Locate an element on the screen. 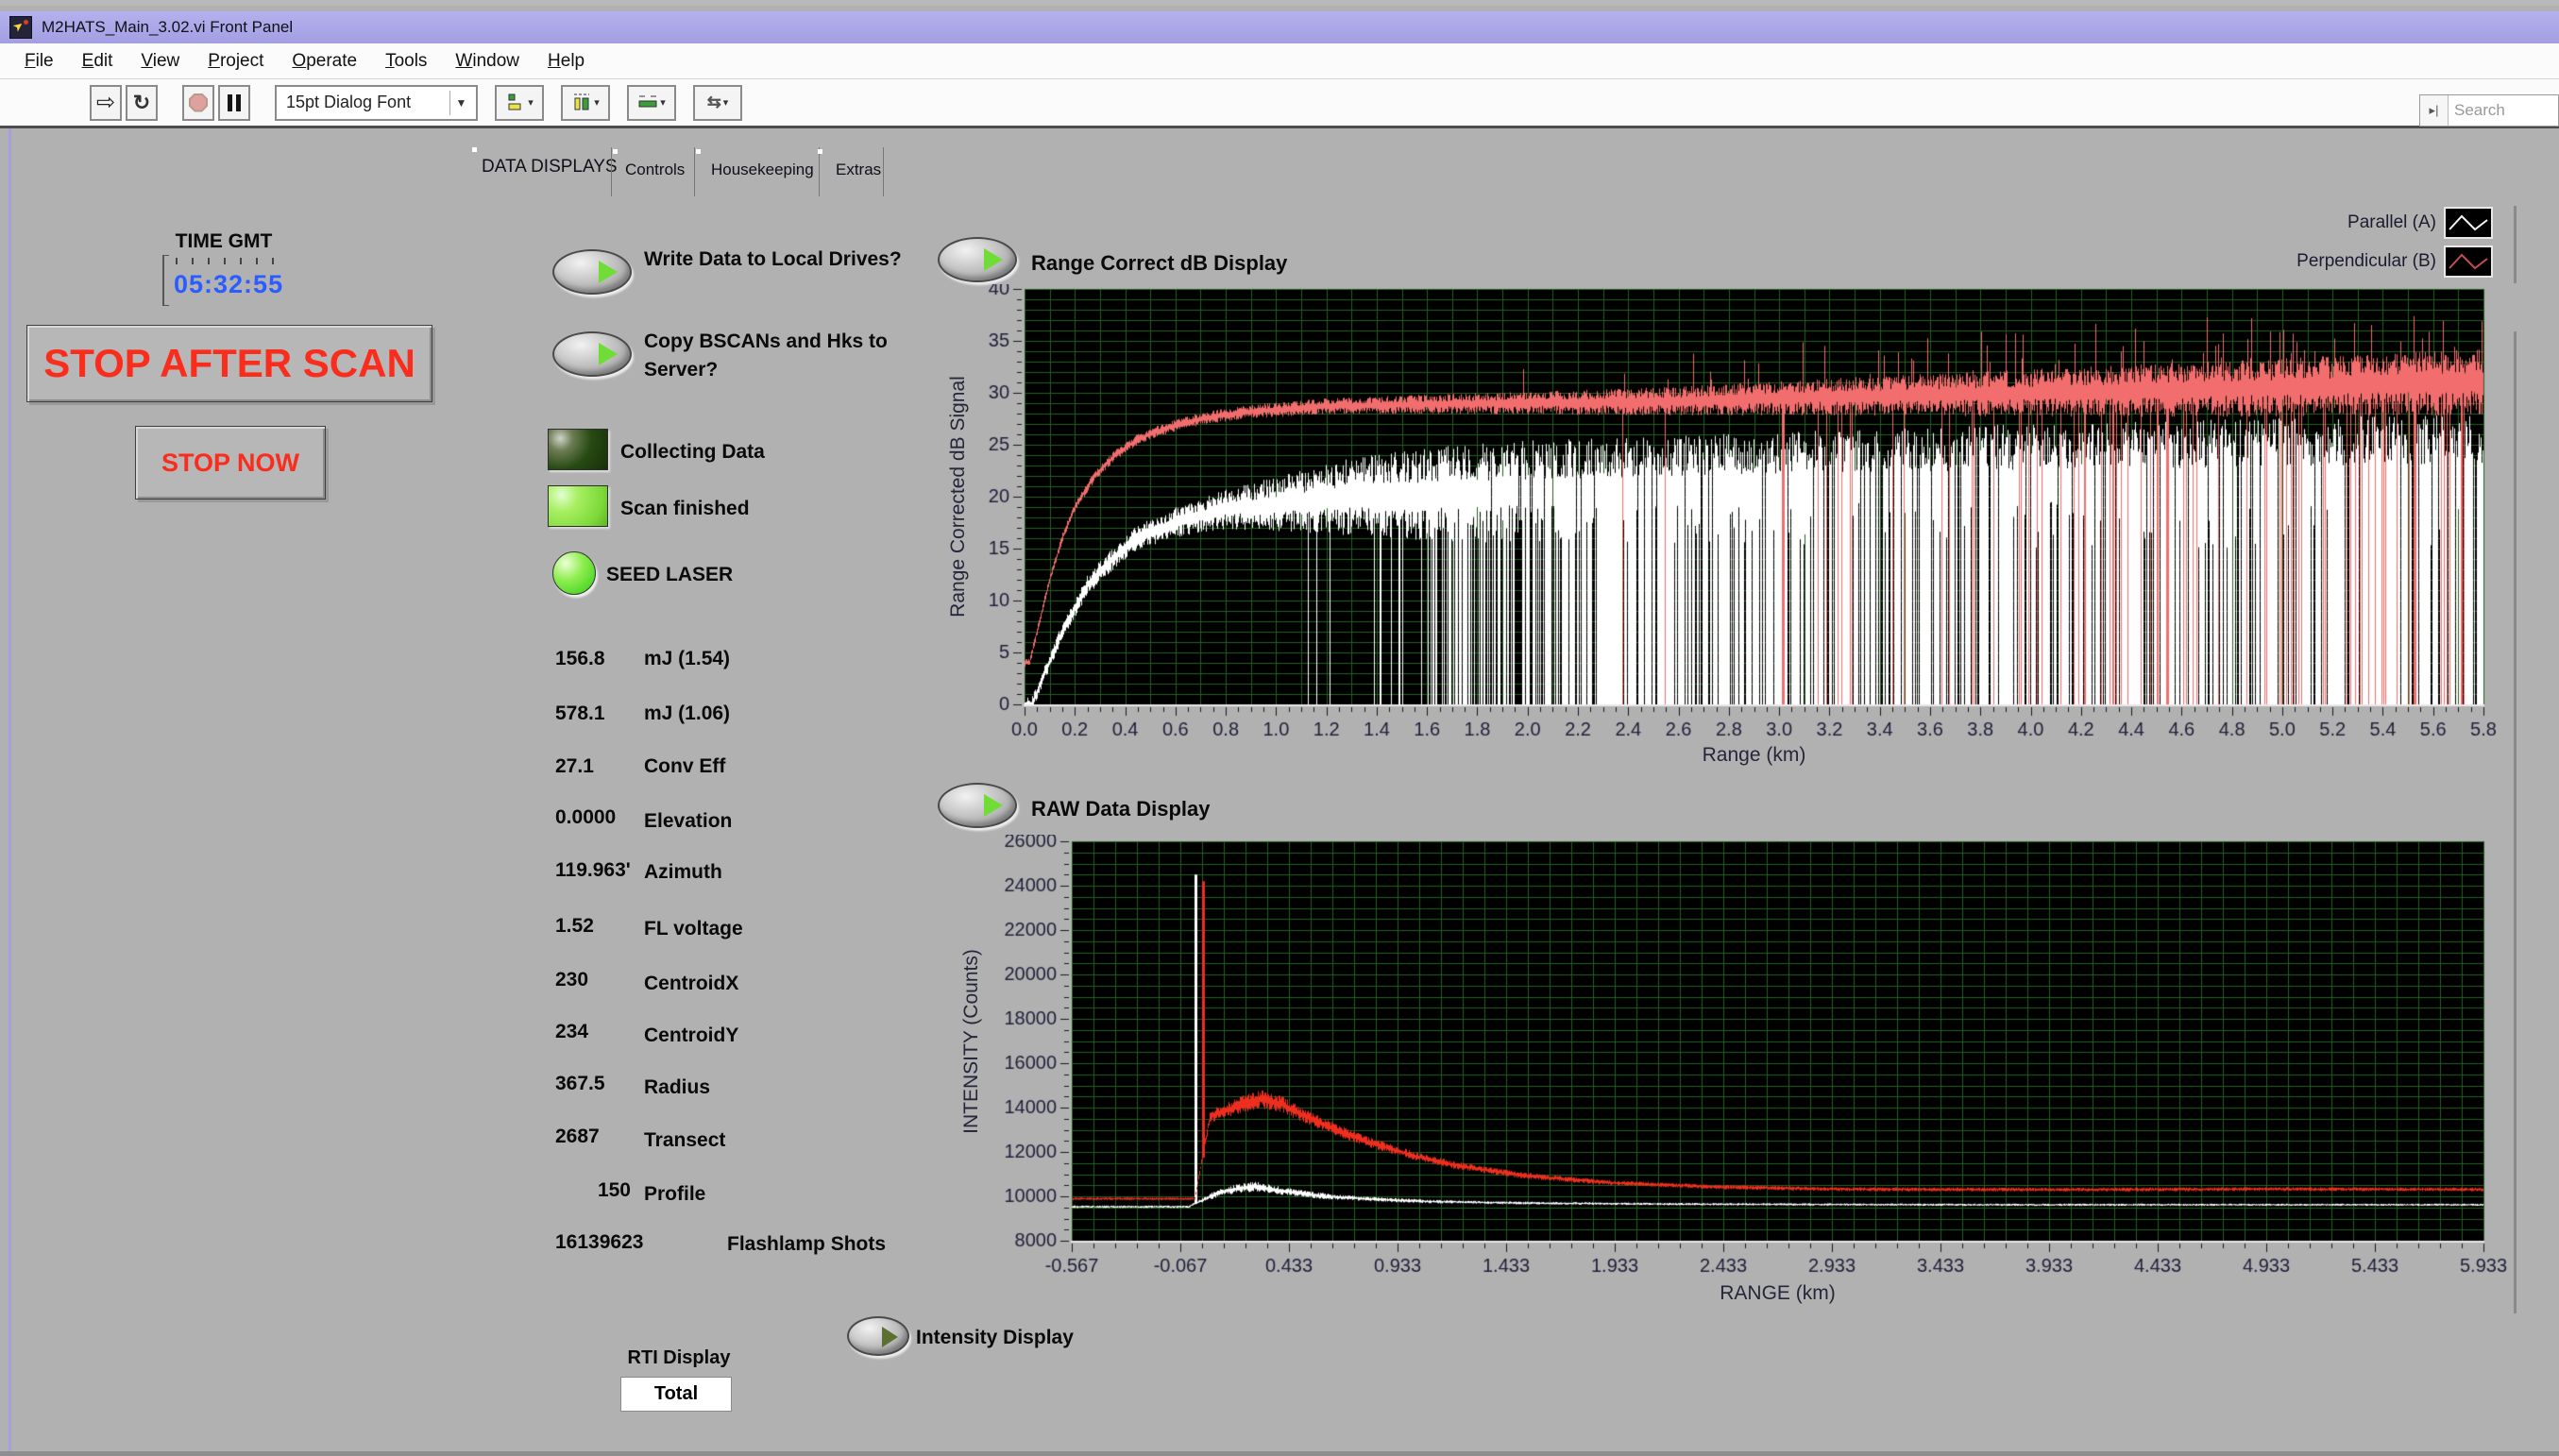 The width and height of the screenshot is (2559, 1456). align-objects-icon is located at coordinates (514, 101).